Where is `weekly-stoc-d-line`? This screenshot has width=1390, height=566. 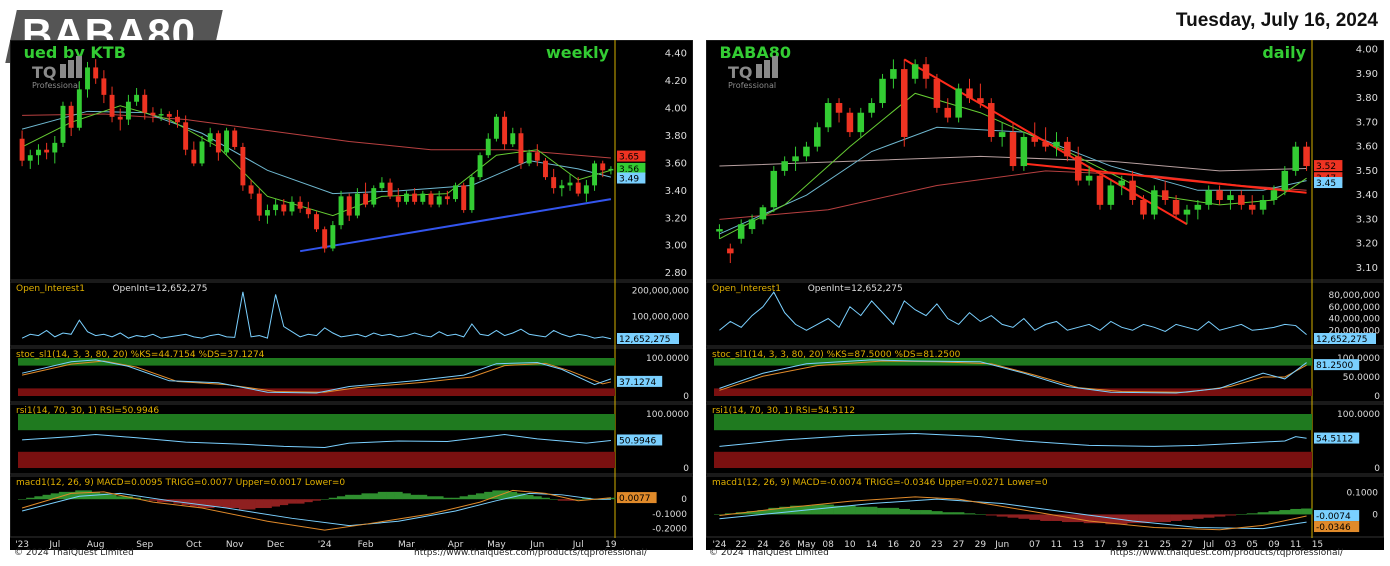 weekly-stoc-d-line is located at coordinates (316, 376).